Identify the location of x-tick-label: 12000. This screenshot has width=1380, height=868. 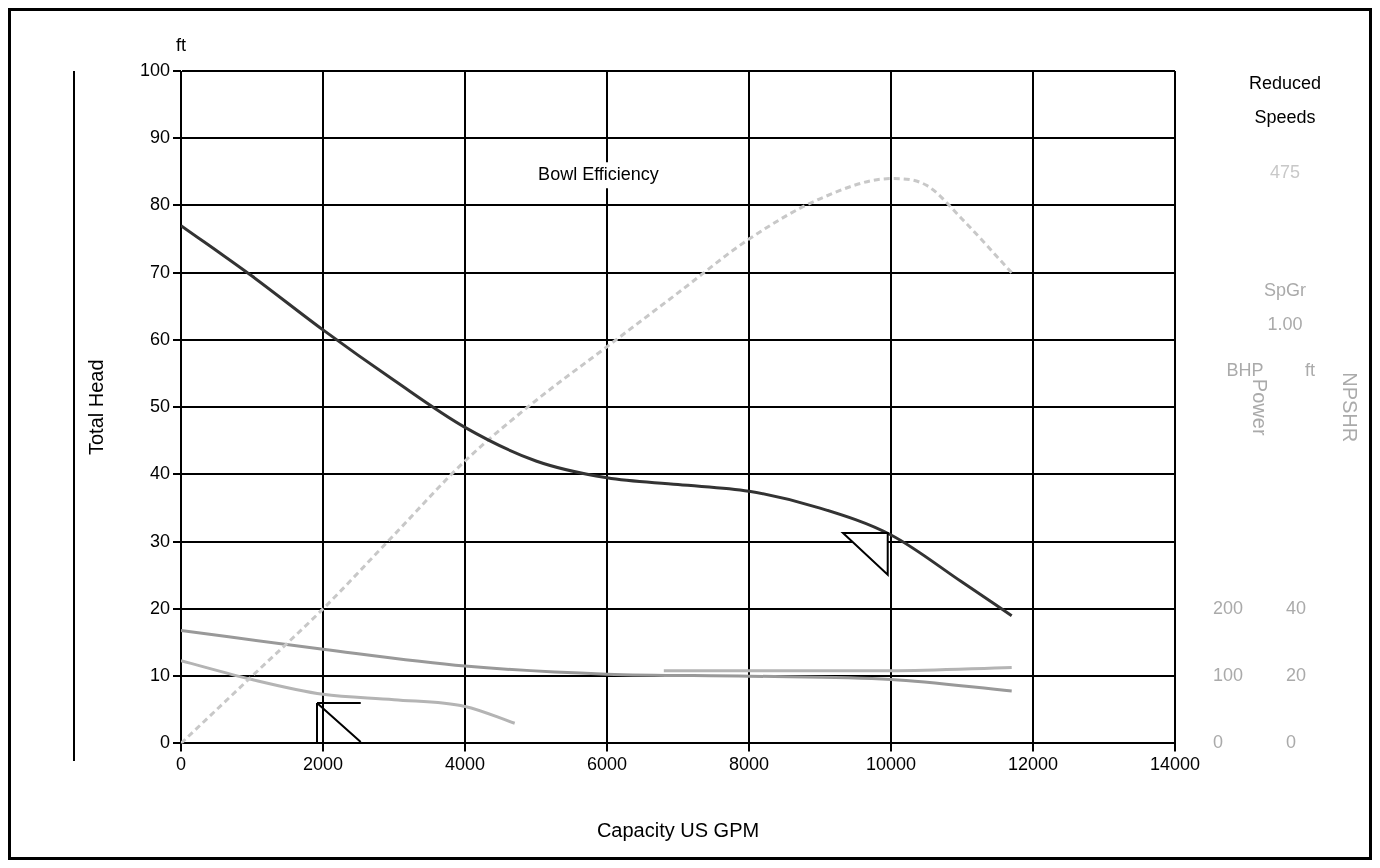
(1033, 764).